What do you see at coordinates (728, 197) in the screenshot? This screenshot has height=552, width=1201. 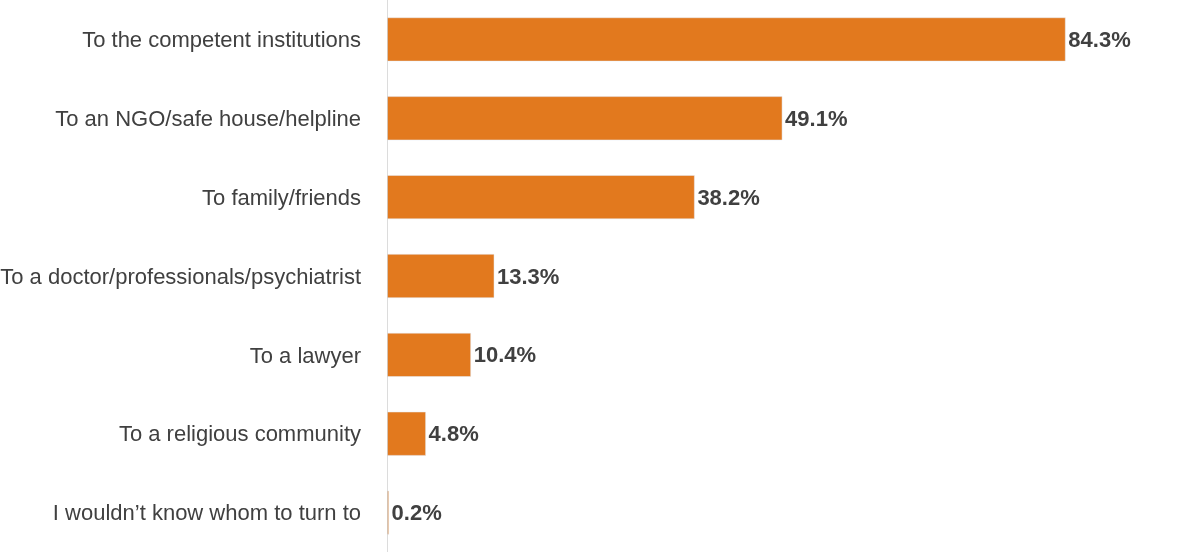 I see `data-label: 38.2%` at bounding box center [728, 197].